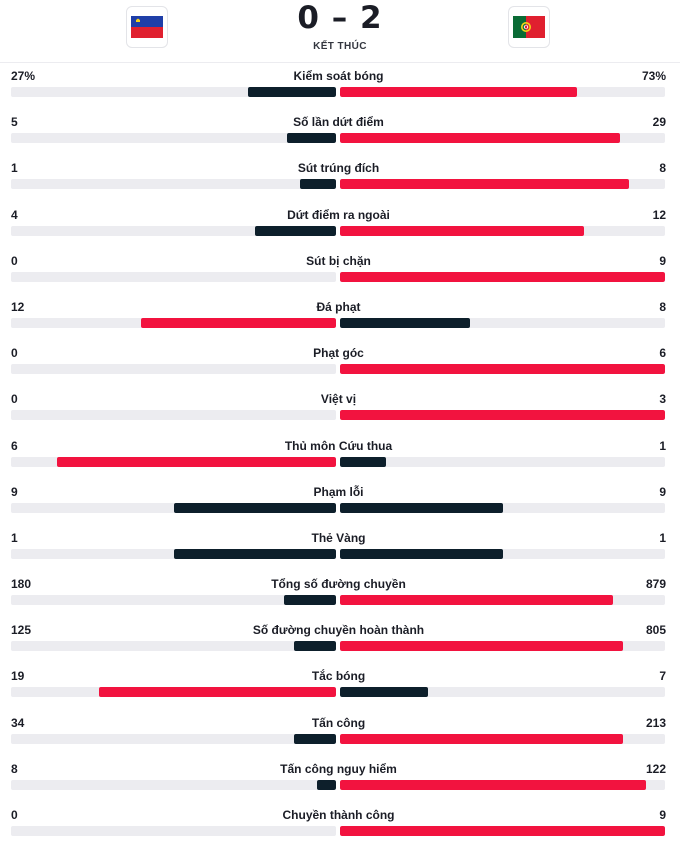  What do you see at coordinates (662, 168) in the screenshot?
I see `away-stat-value: 8` at bounding box center [662, 168].